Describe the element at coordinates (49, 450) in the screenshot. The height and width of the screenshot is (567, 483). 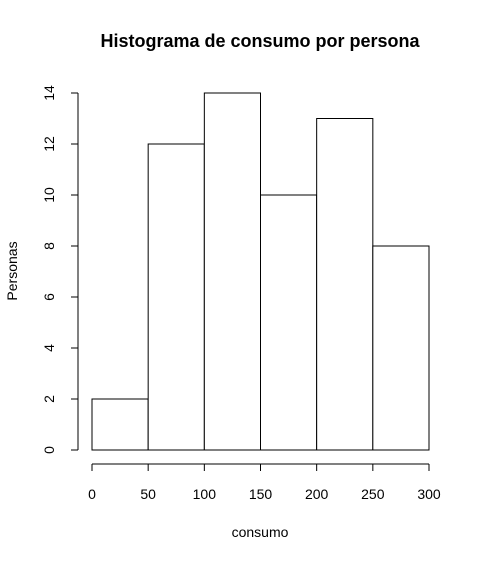
I see `y-tick-label: 0` at that location.